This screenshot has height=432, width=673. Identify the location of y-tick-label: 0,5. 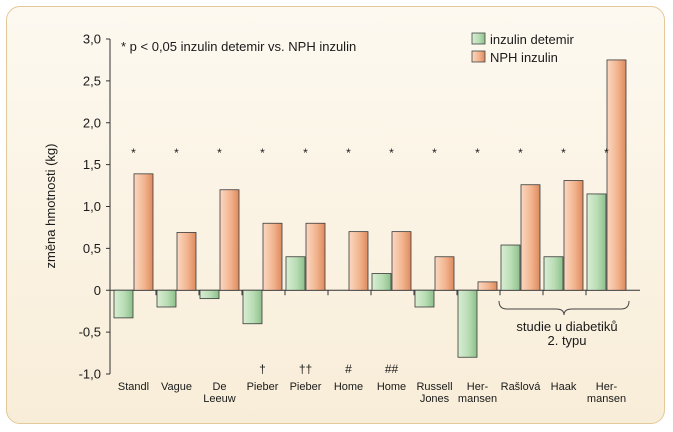
(92, 248).